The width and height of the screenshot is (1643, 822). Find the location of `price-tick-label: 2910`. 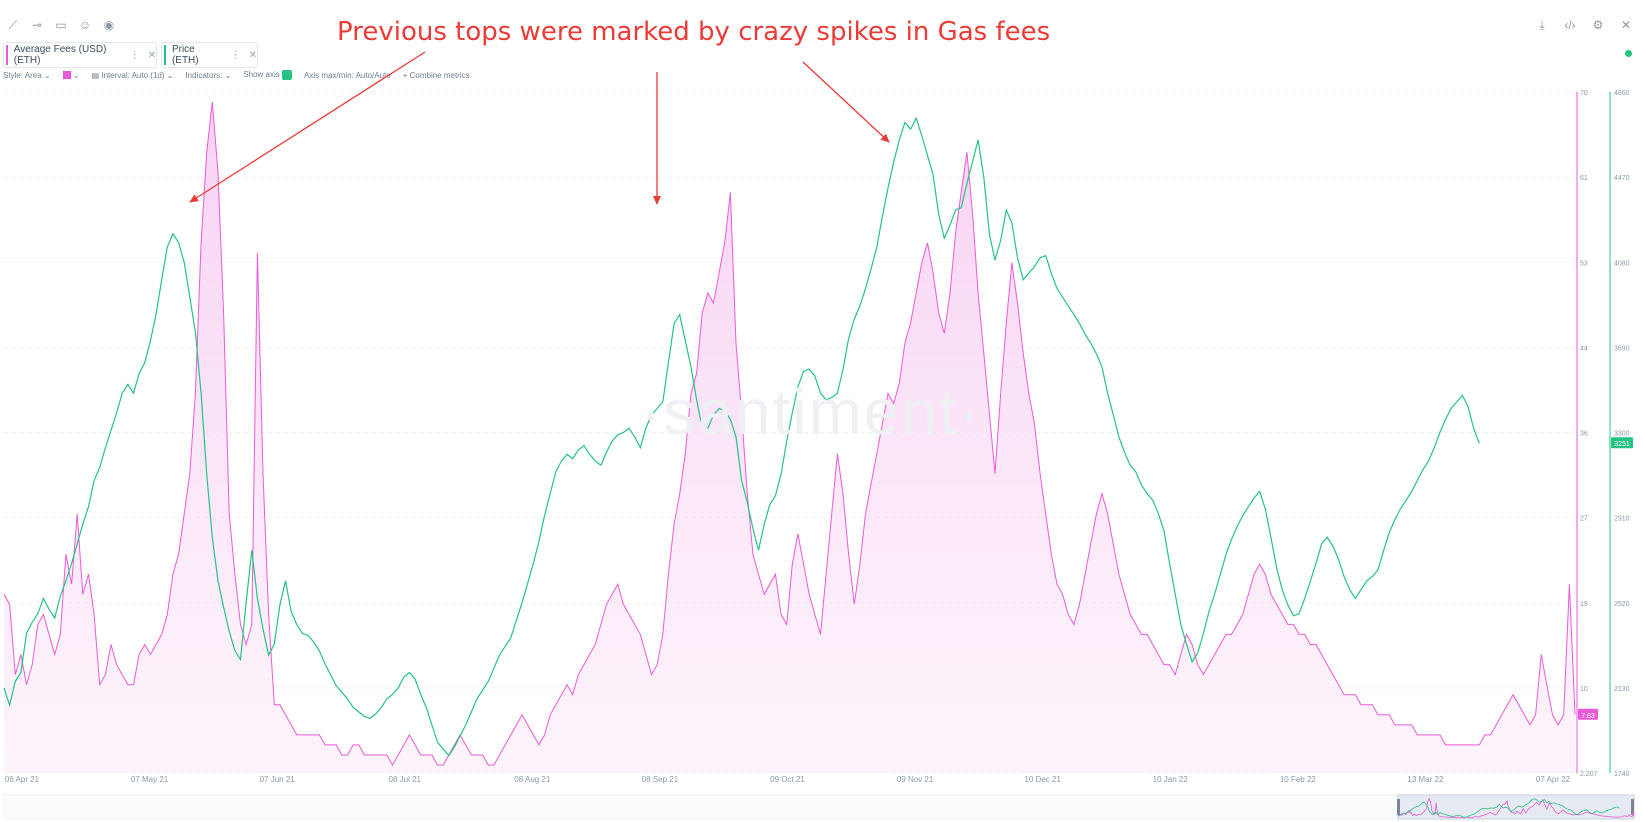

price-tick-label: 2910 is located at coordinates (1622, 519).